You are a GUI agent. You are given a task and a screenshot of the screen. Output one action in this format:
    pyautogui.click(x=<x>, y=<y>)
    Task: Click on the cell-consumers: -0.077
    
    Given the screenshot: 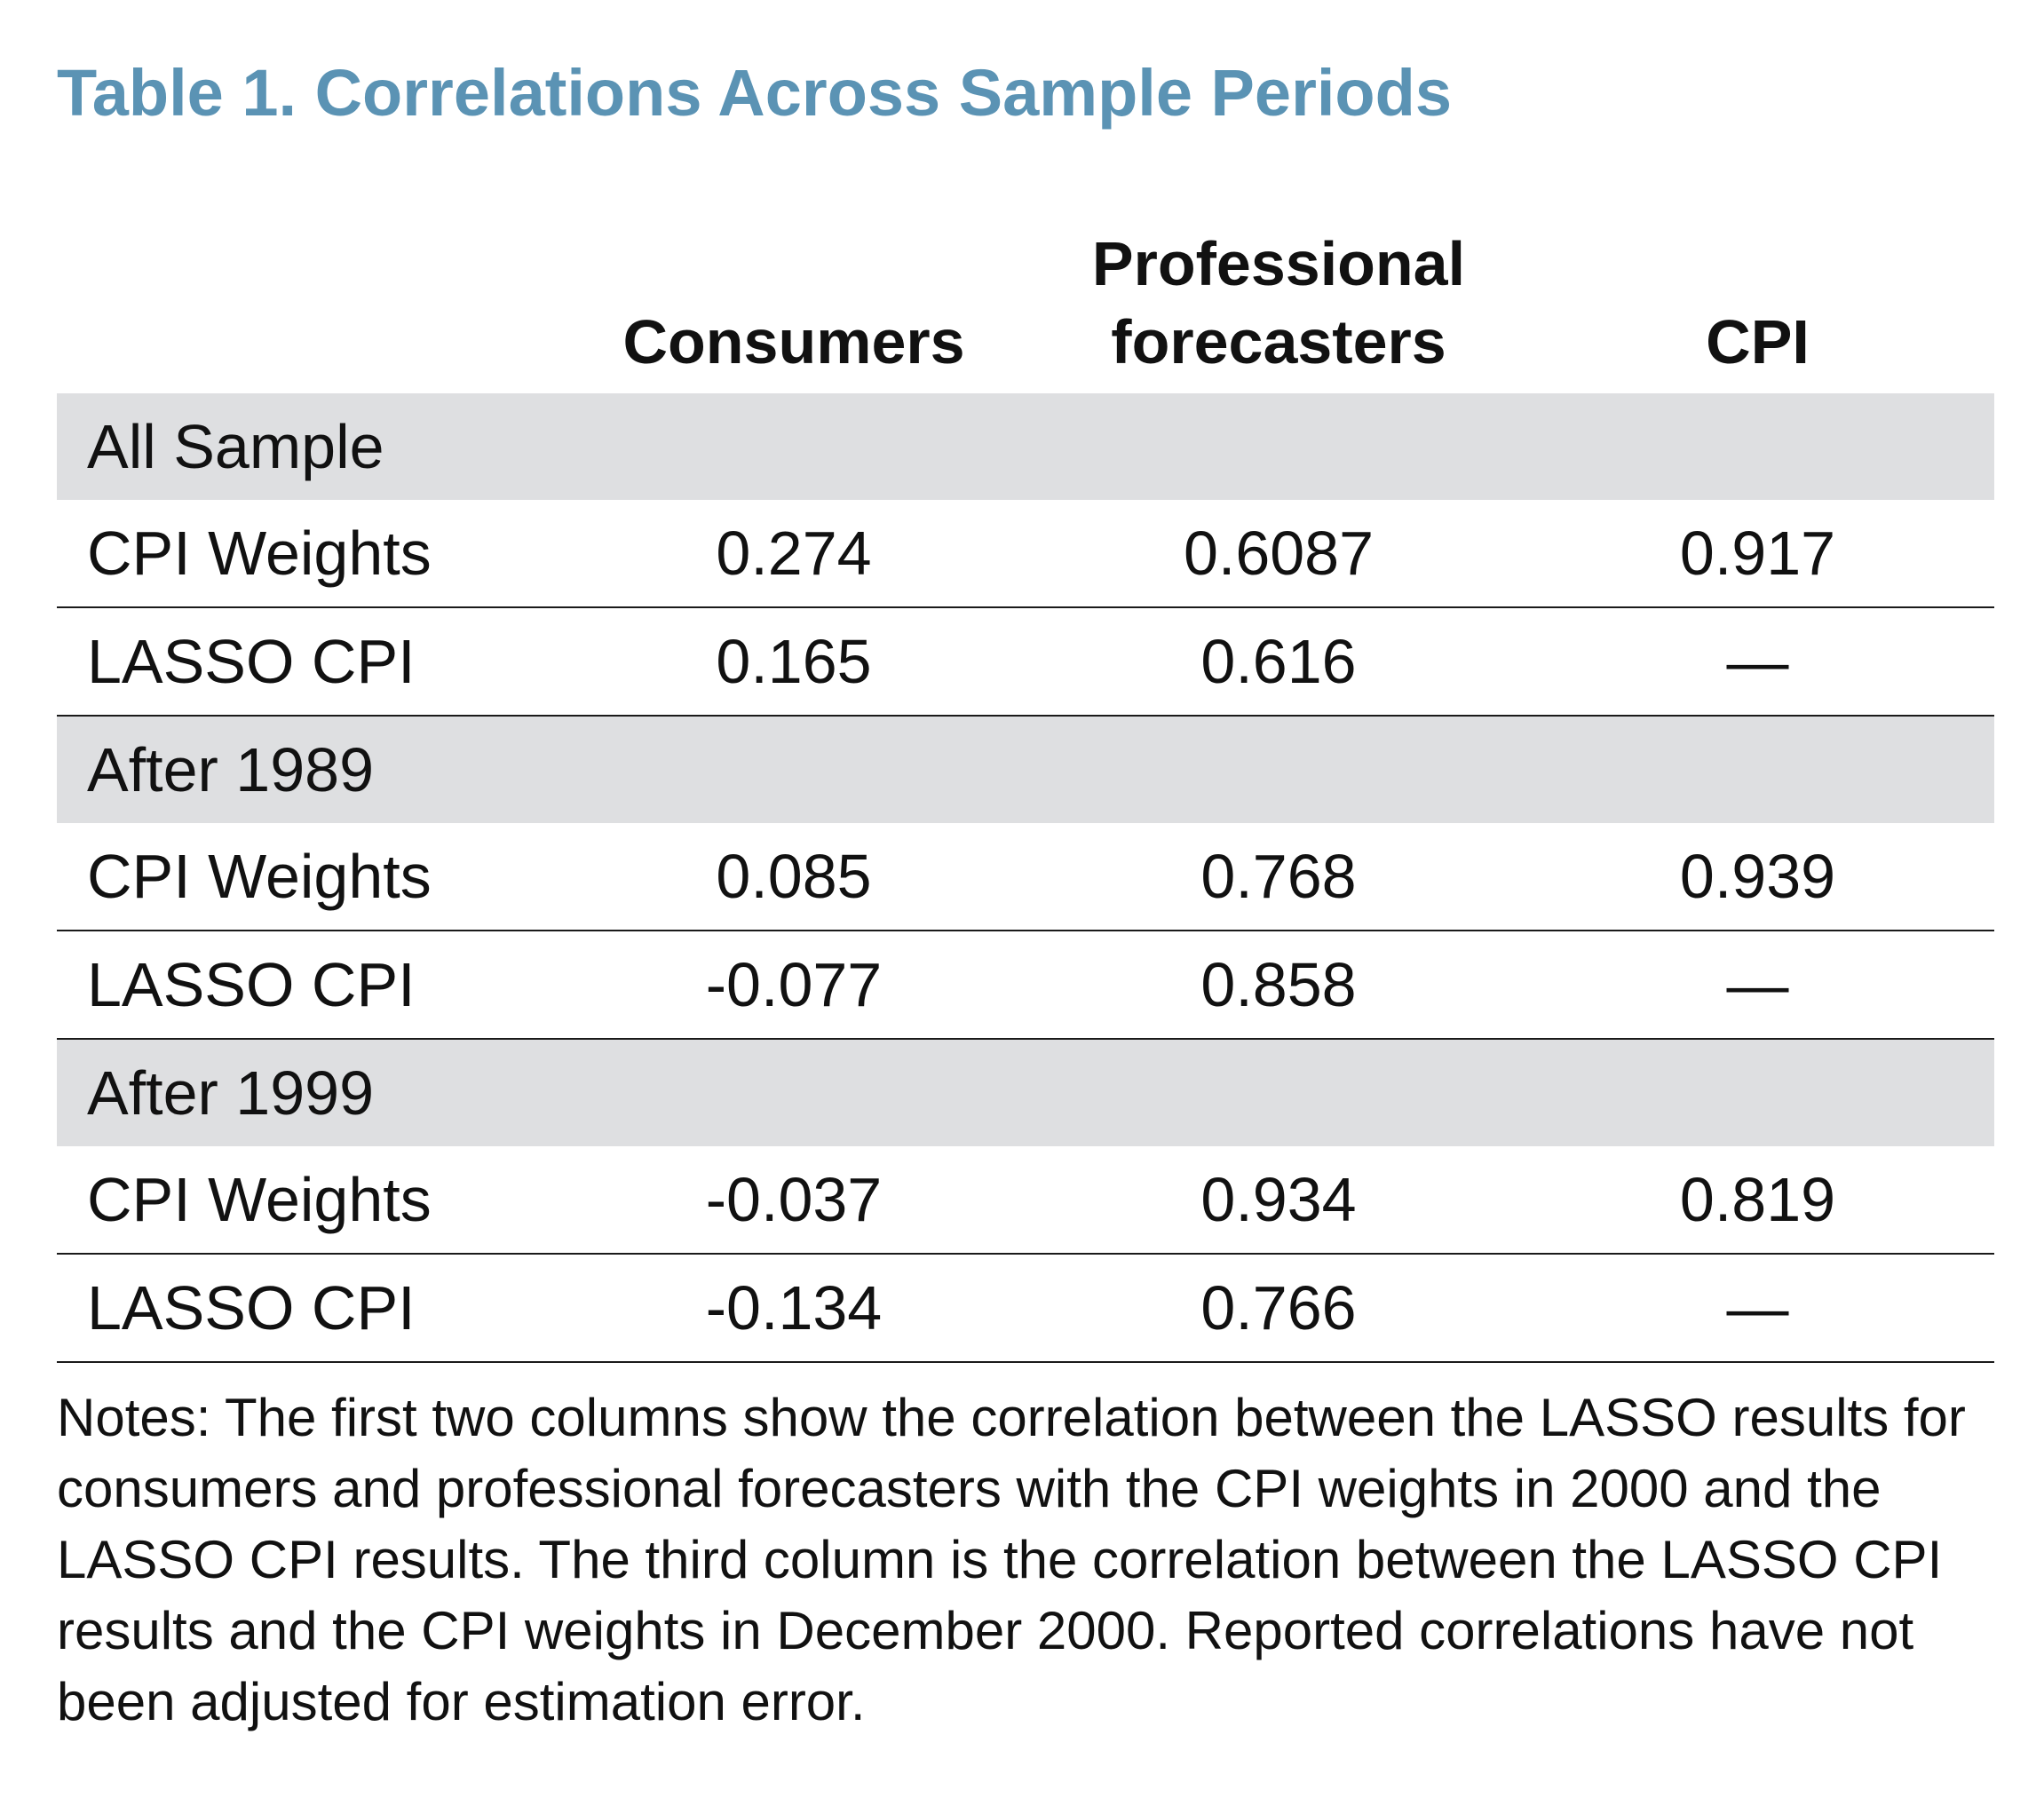 What is the action you would take?
    pyautogui.click(x=793, y=985)
    